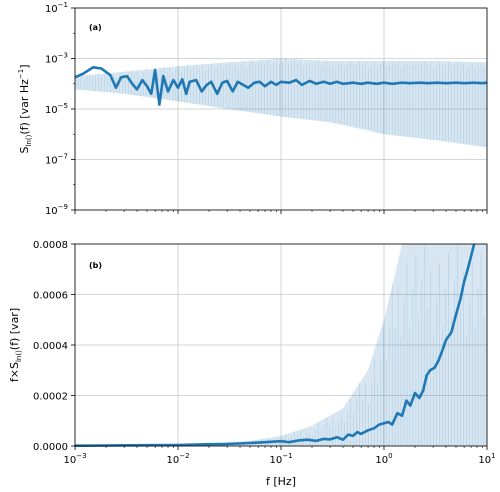 Image resolution: width=500 pixels, height=492 pixels. Describe the element at coordinates (281, 86) in the screenshot. I see `panel-a-smoothed-line` at that location.